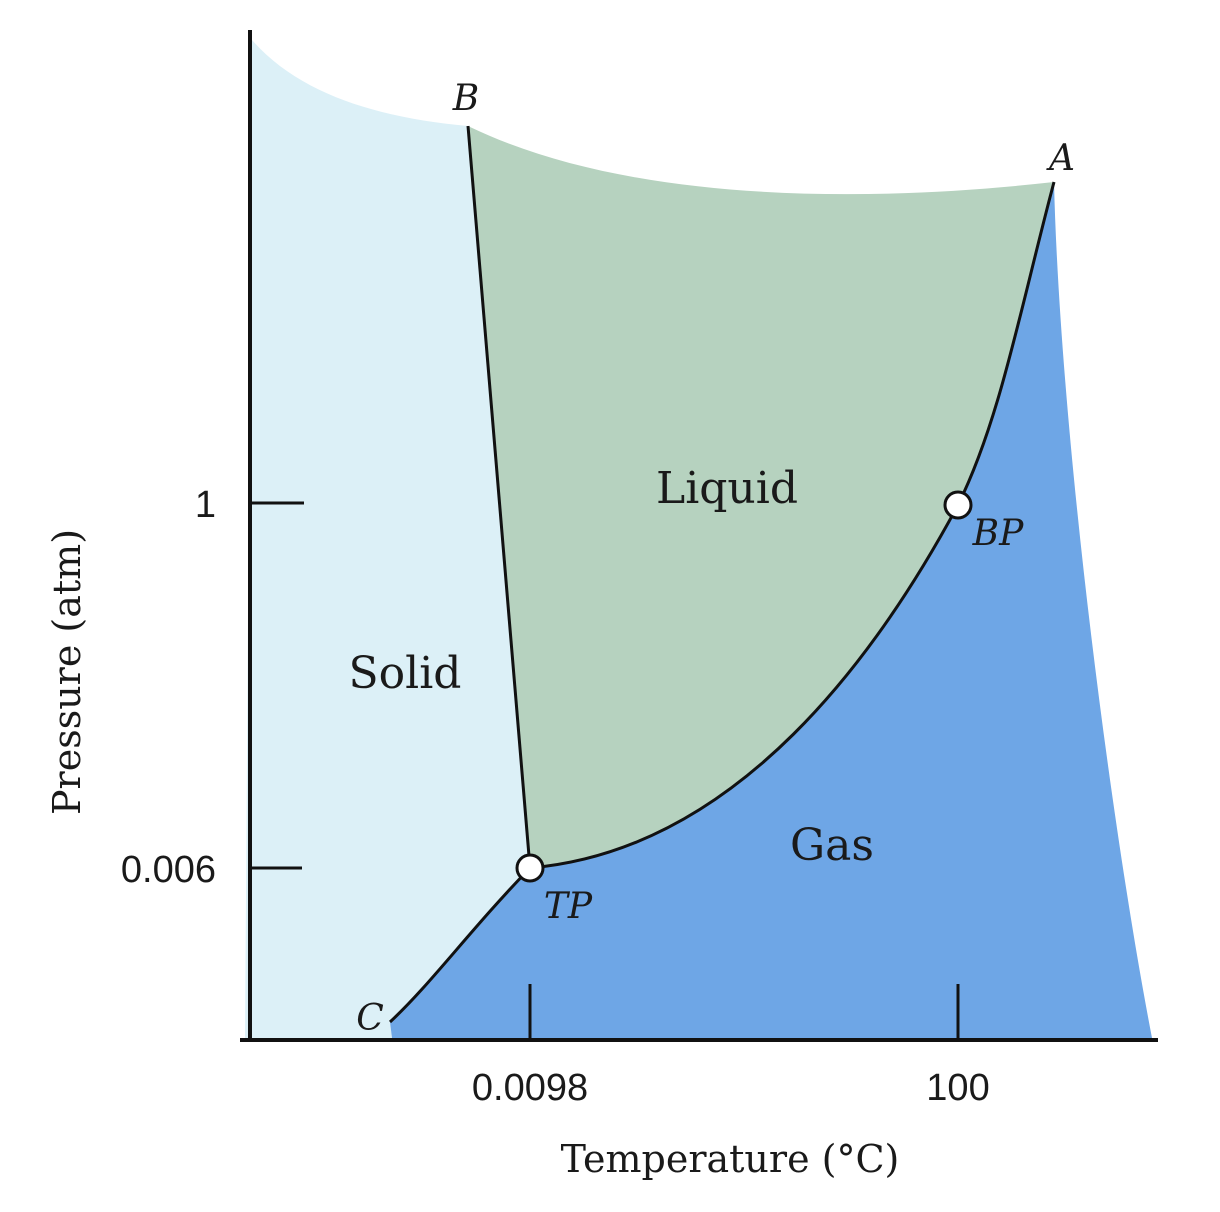  Describe the element at coordinates (730, 1159) in the screenshot. I see `x-axis-title: Temperature (°C)` at that location.